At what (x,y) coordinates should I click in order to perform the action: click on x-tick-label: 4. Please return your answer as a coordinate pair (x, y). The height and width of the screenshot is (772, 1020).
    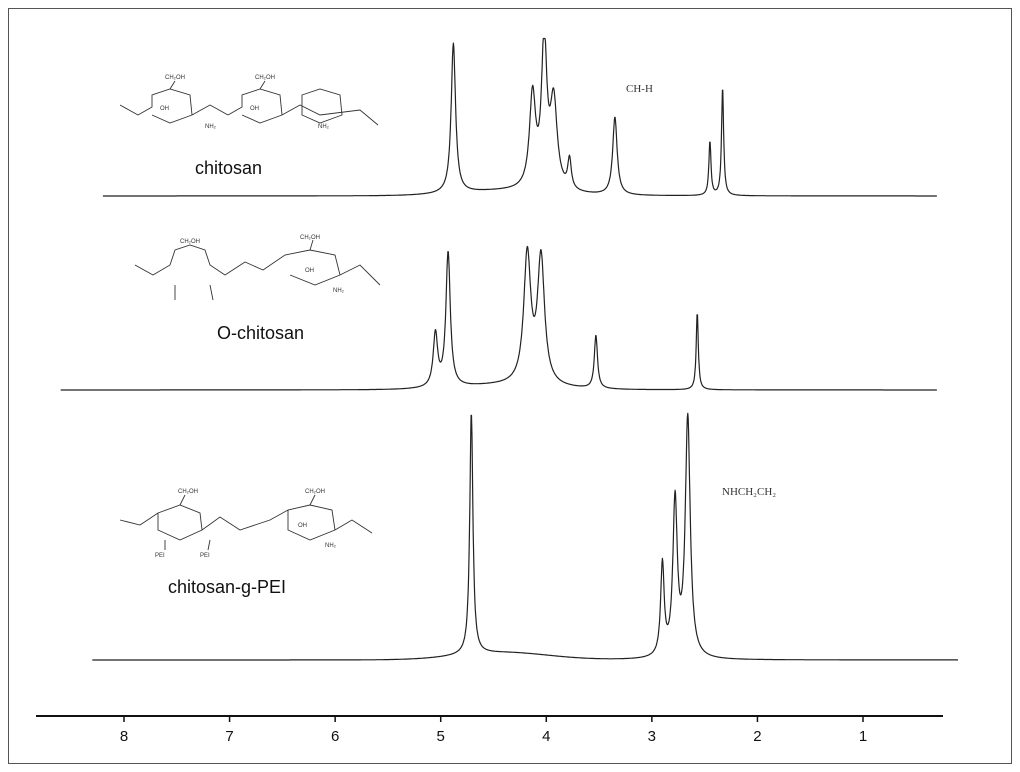
    Looking at the image, I should click on (546, 736).